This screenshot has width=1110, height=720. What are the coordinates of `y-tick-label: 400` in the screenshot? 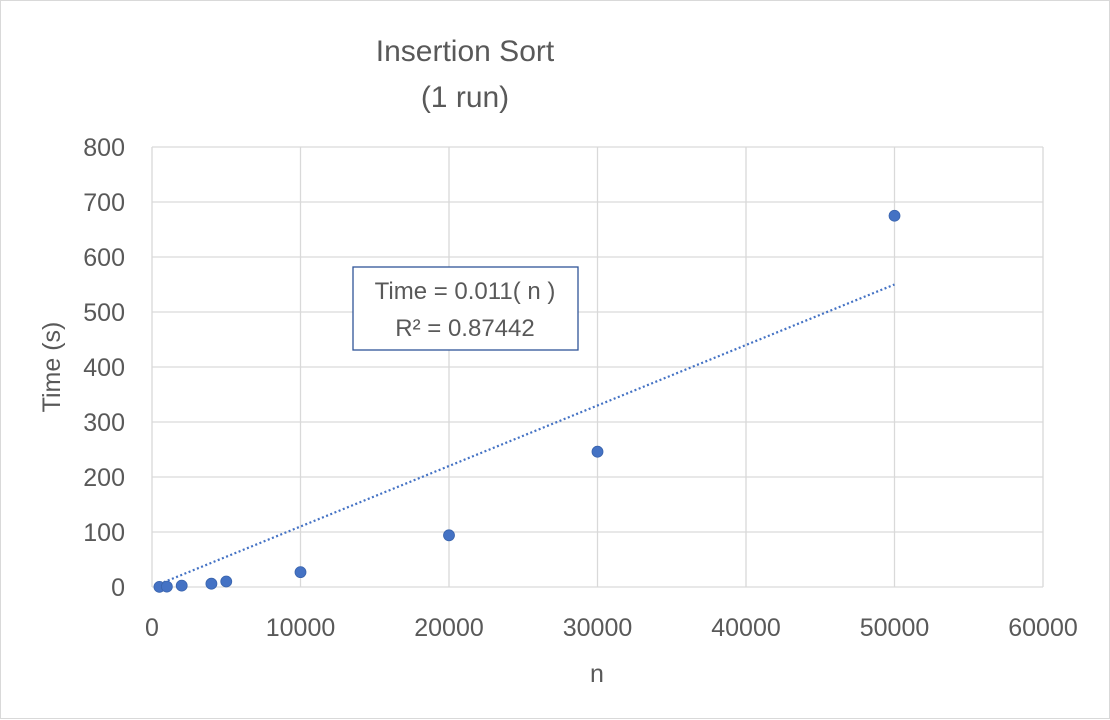 It's located at (104, 368).